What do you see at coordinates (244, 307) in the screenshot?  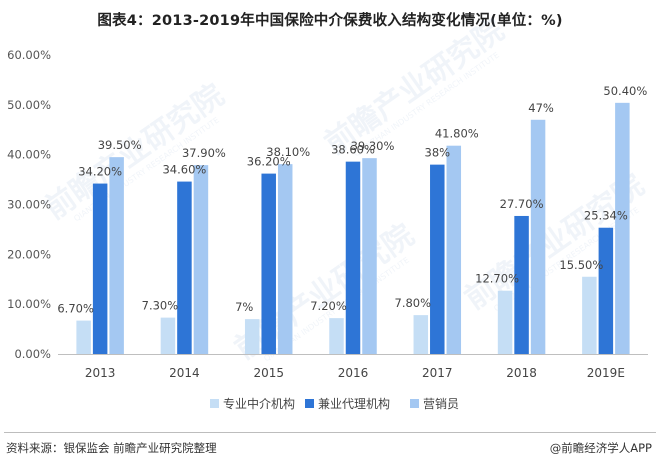 I see `data-label: 7%` at bounding box center [244, 307].